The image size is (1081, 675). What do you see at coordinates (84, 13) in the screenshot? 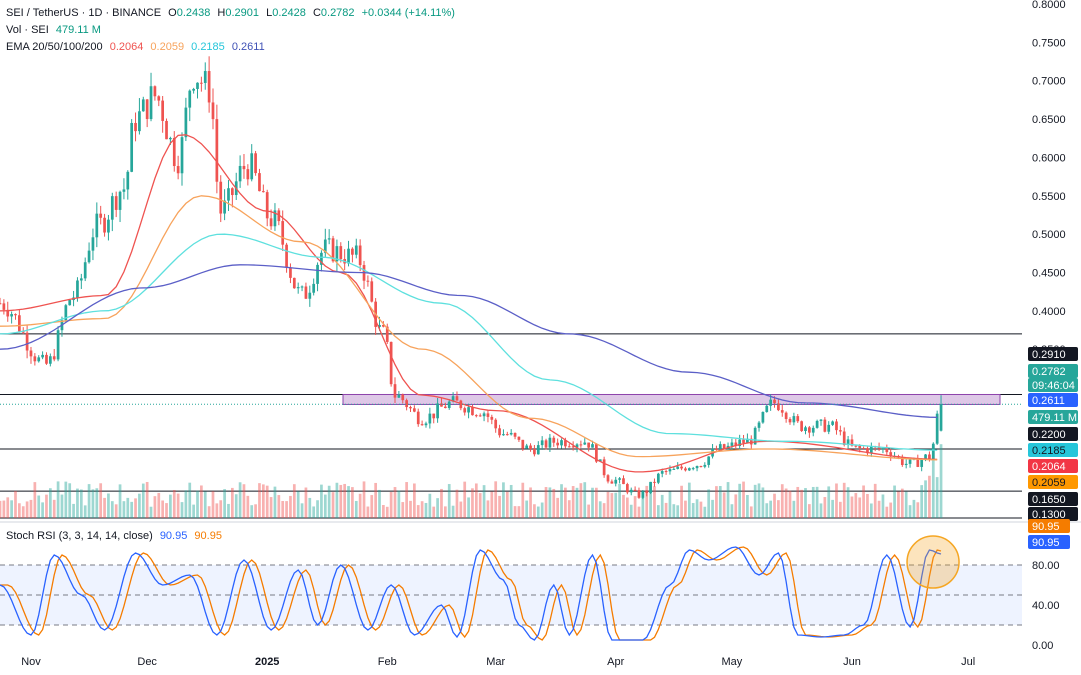
I see `symbol-title: SEI / TetherUS · 1D · BINANCE` at bounding box center [84, 13].